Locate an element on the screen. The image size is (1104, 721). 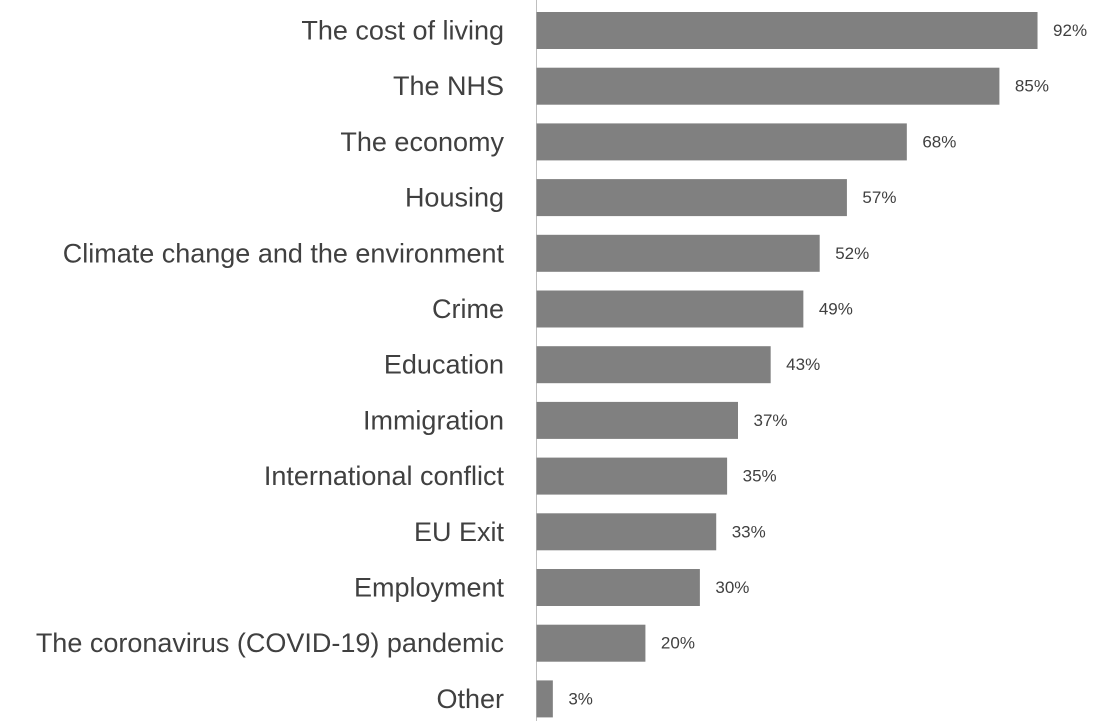
data-label: 35% is located at coordinates (760, 476).